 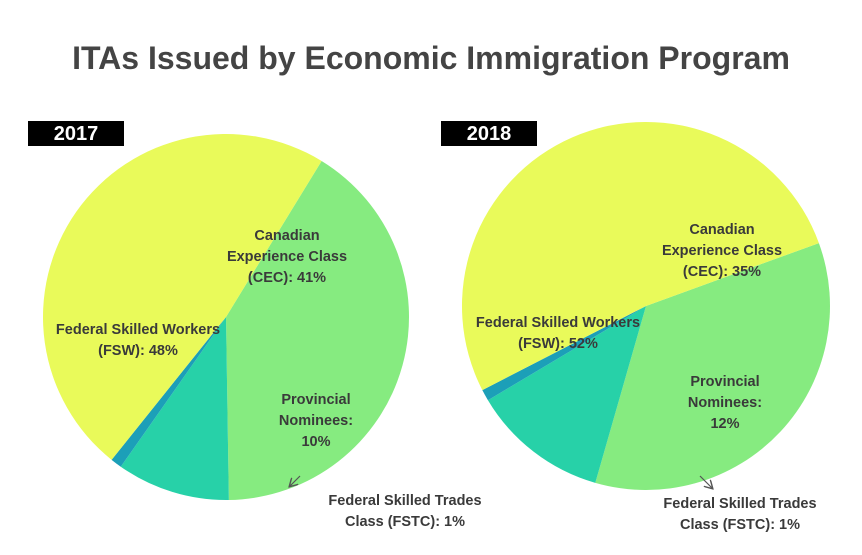 What do you see at coordinates (168, 392) in the screenshot?
I see `pie-slice-fstc-2017` at bounding box center [168, 392].